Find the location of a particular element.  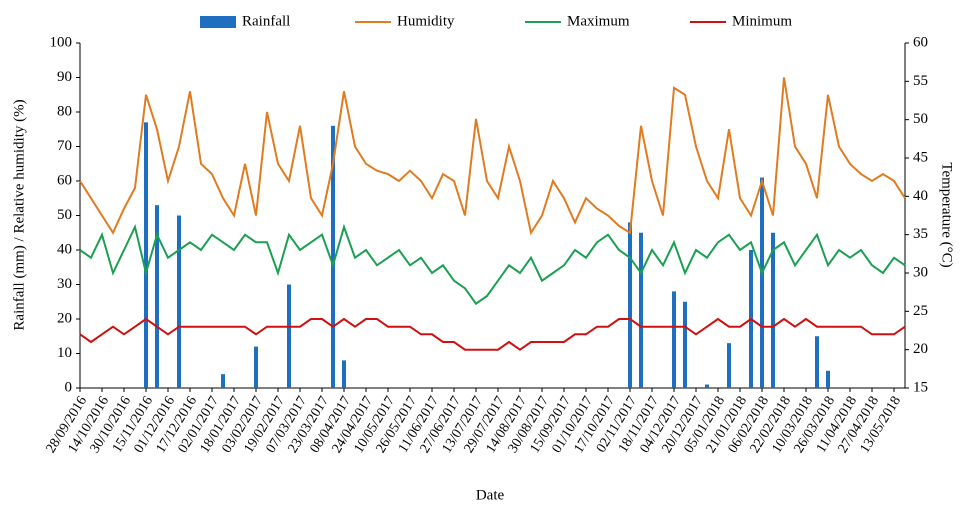

y2-tick-label: 40 is located at coordinates (920, 196).